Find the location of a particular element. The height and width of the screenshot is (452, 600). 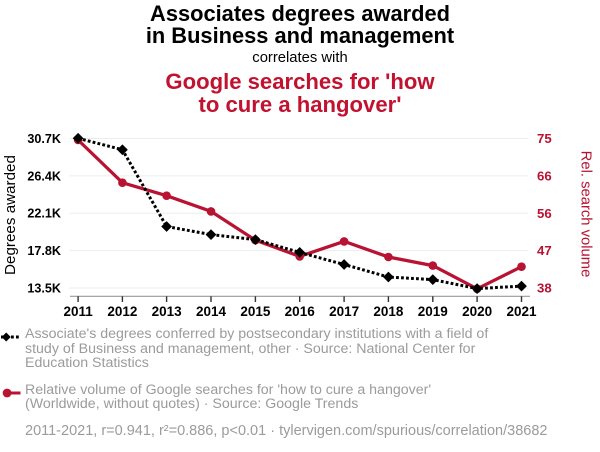

svg-text: 75 is located at coordinates (544, 138).